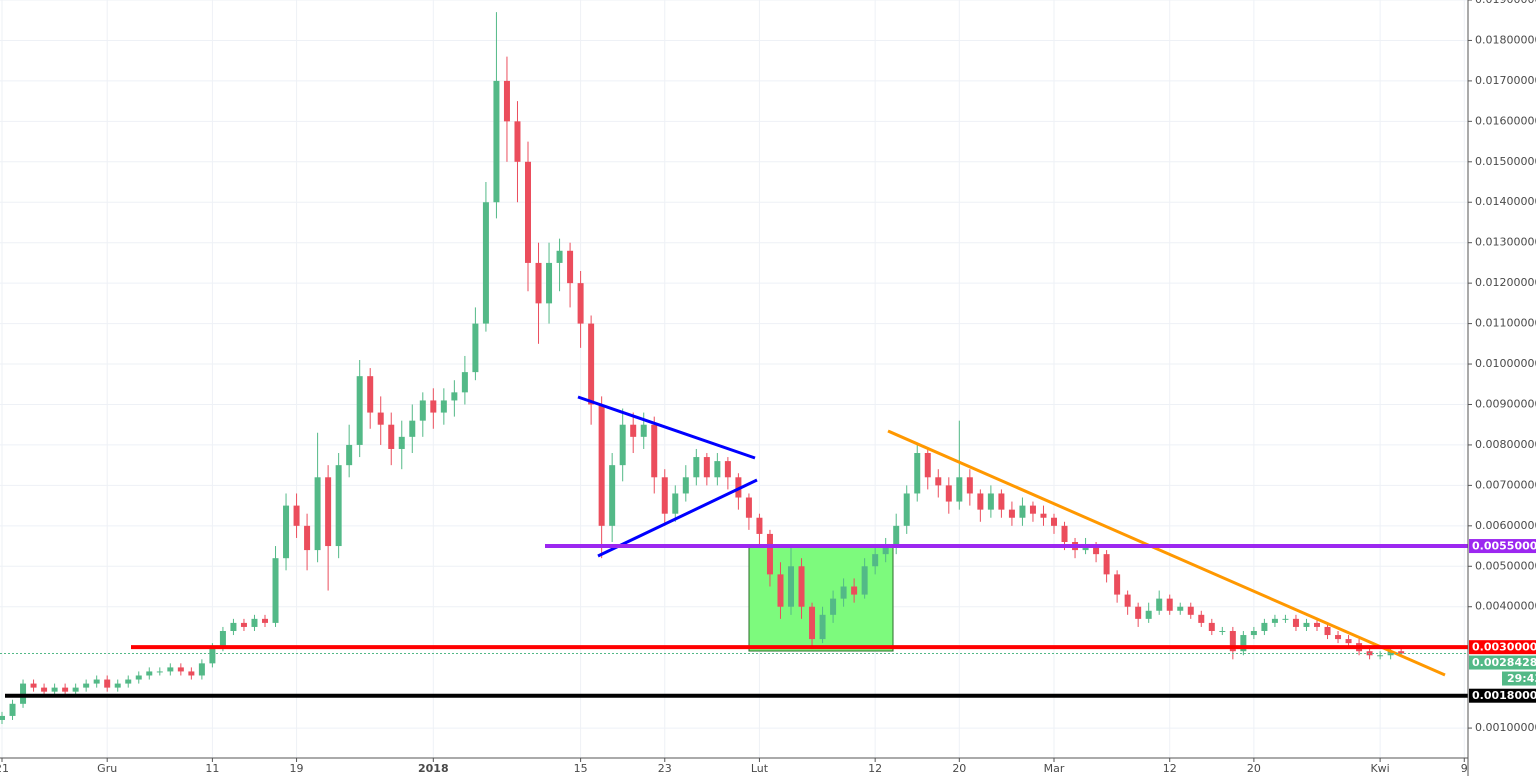 Image resolution: width=1536 pixels, height=776 pixels. What do you see at coordinates (1505, 403) in the screenshot?
I see `y-tick-label: 0.00900000` at bounding box center [1505, 403].